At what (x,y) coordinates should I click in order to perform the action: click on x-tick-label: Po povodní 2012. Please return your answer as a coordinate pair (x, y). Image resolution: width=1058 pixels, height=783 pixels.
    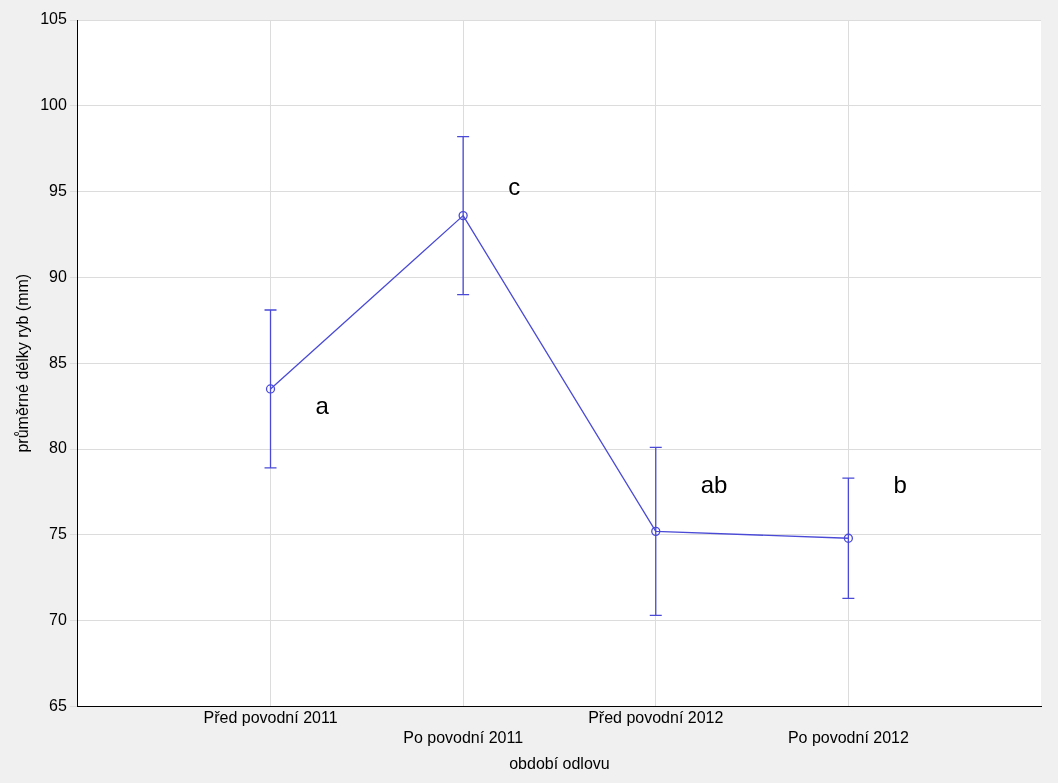
    Looking at the image, I should click on (848, 737).